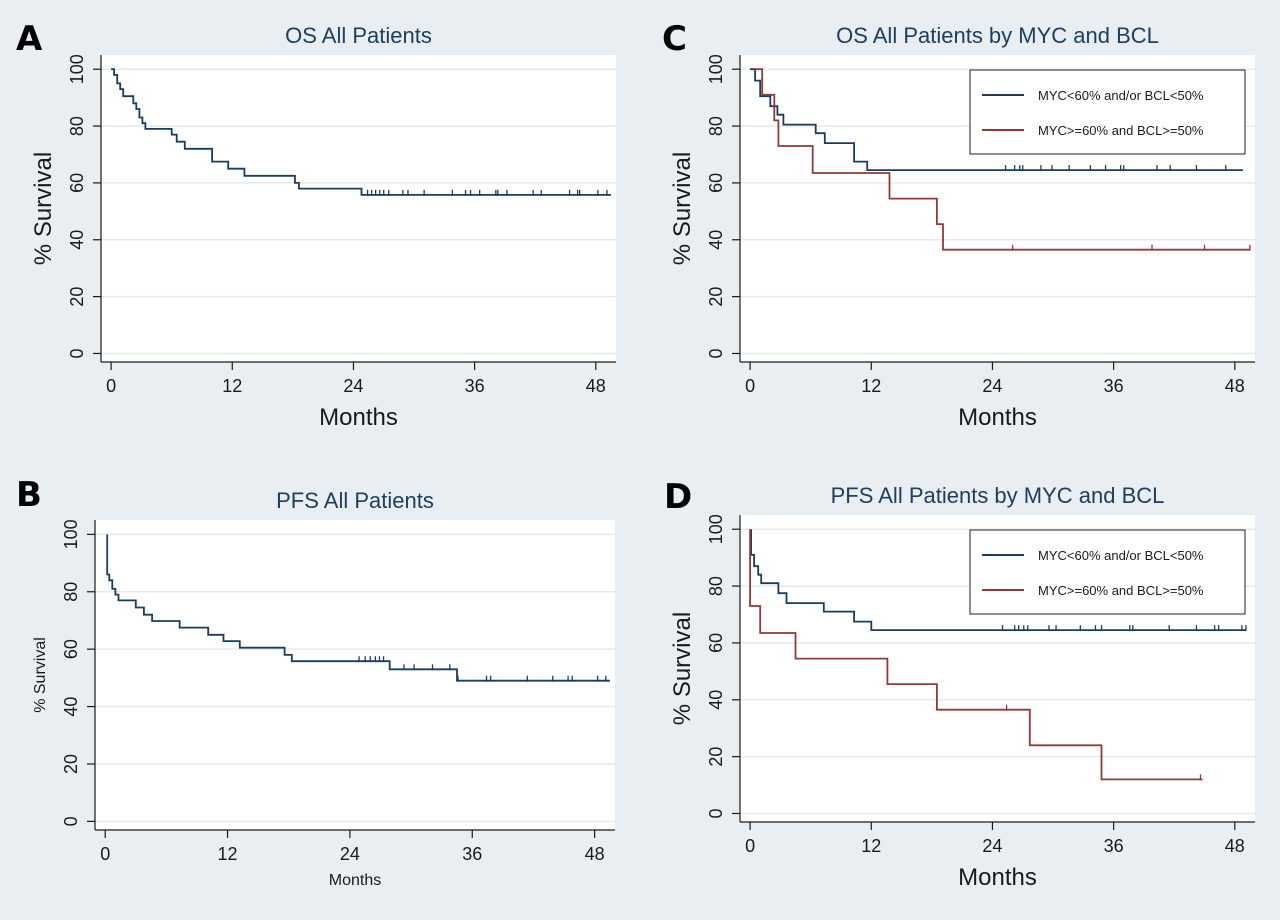  I want to click on panel-letter-a: A, so click(29, 39).